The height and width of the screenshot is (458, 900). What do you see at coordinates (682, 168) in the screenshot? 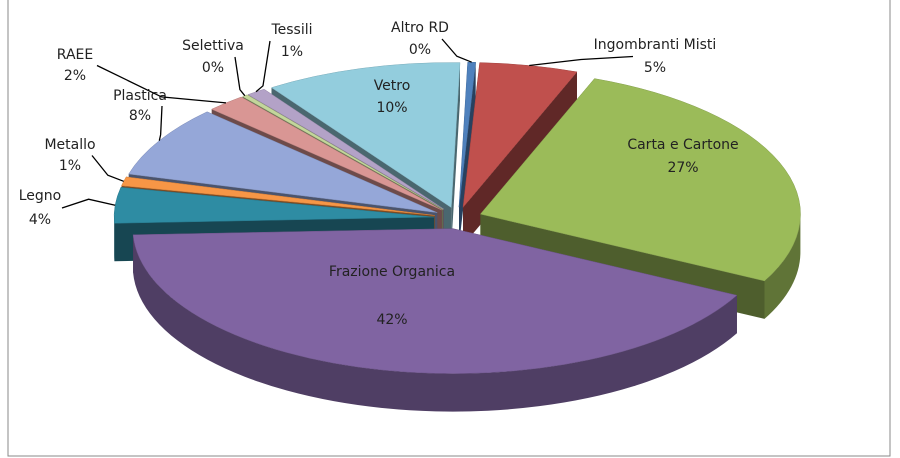
I see `value-label: 27%` at bounding box center [682, 168].